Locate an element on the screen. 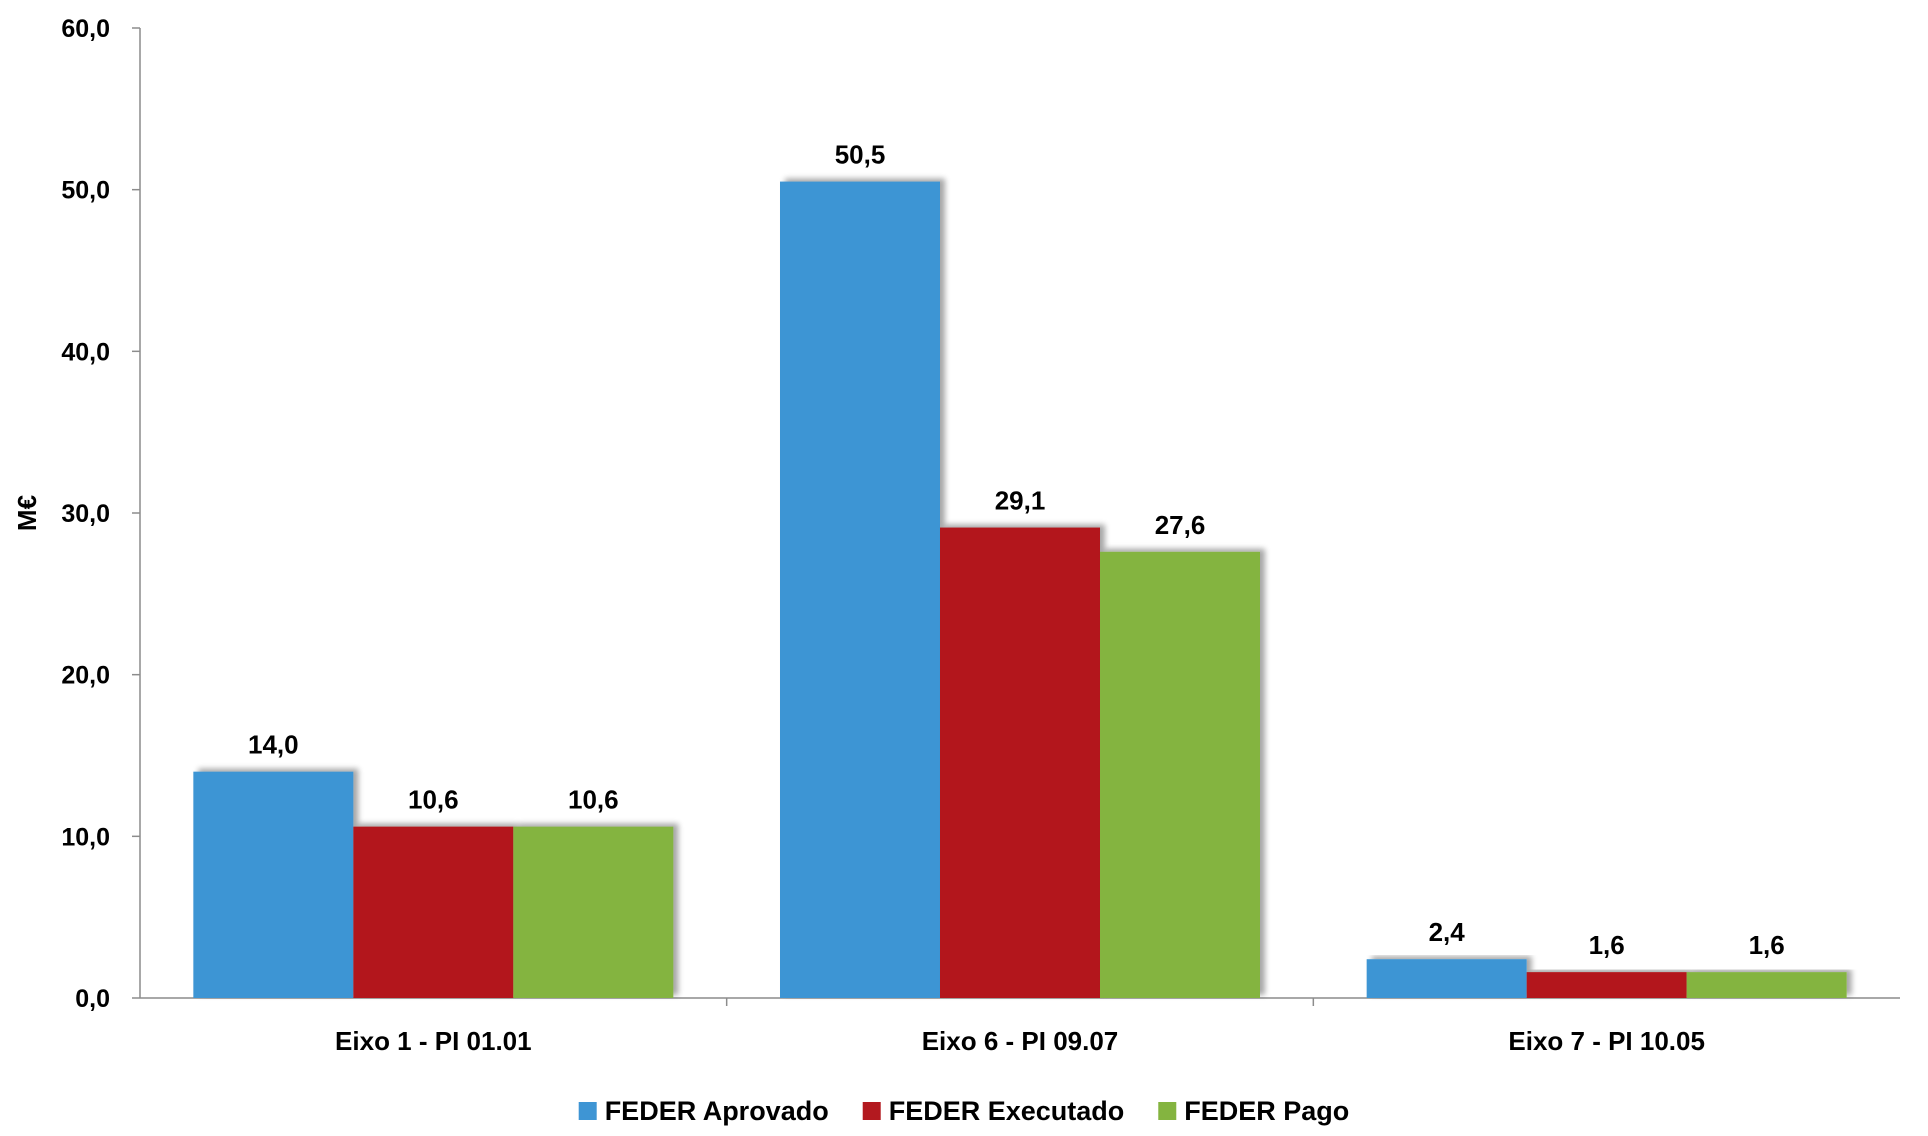 The image size is (1928, 1136). x-tick-label: Eixo 7 - PI 10.05 is located at coordinates (1606, 1041).